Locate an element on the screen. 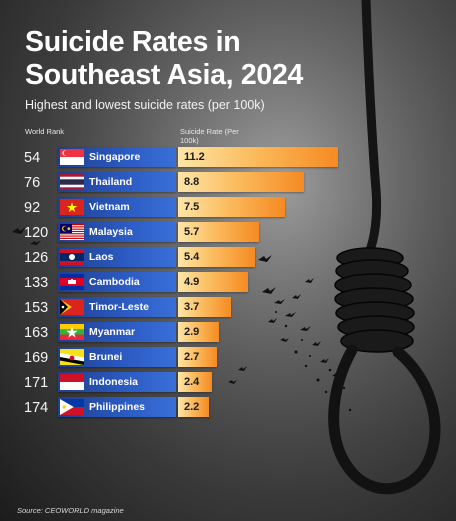 Image resolution: width=456 pixels, height=521 pixels. noose-loop-icon is located at coordinates (384, 419).